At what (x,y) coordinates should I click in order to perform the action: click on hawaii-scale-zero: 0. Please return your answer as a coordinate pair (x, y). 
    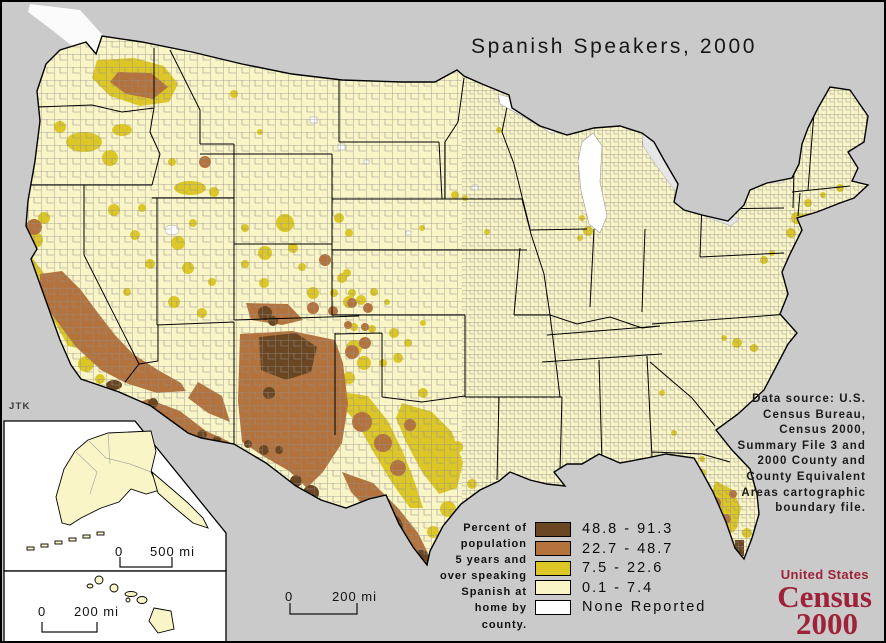
    Looking at the image, I should click on (42, 611).